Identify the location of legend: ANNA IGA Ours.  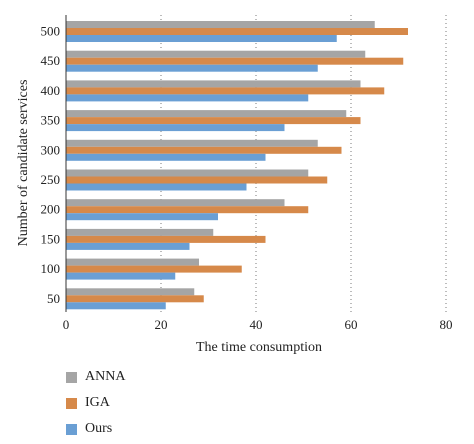
(95, 405).